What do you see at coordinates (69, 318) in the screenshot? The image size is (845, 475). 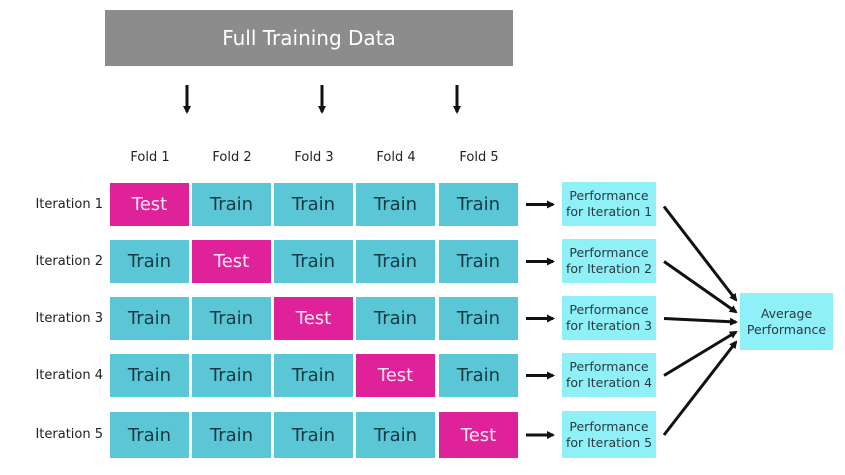 I see `iteration-label: Iteration 3` at bounding box center [69, 318].